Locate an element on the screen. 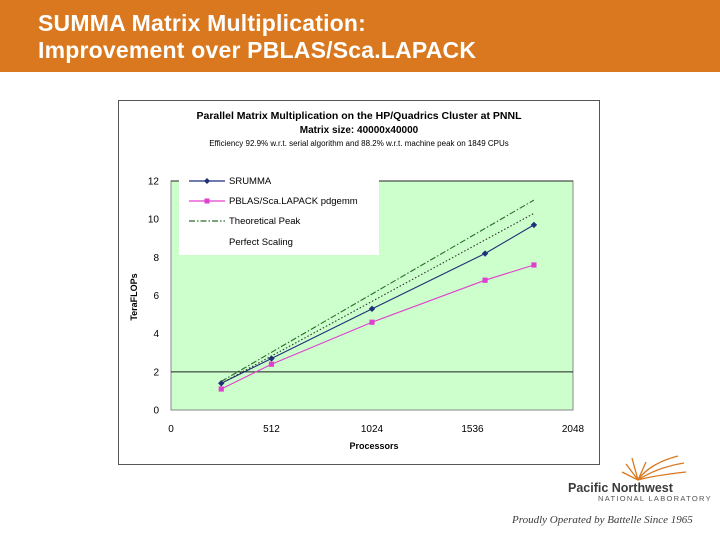  x-axis-label: Processors is located at coordinates (373, 446).